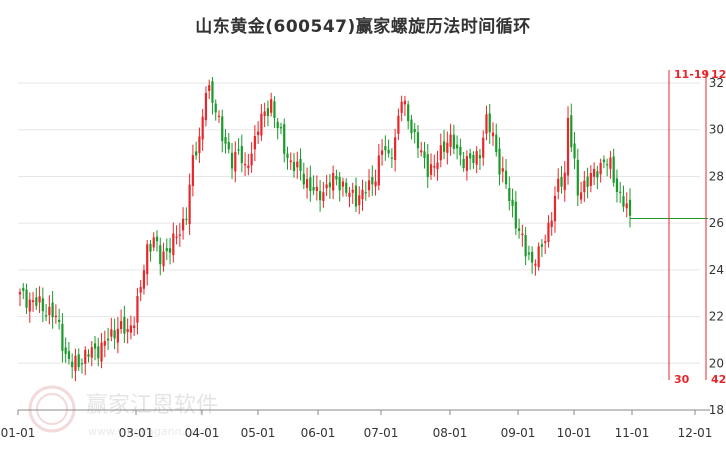  What do you see at coordinates (381, 433) in the screenshot?
I see `x-tick-label: 07-01` at bounding box center [381, 433].